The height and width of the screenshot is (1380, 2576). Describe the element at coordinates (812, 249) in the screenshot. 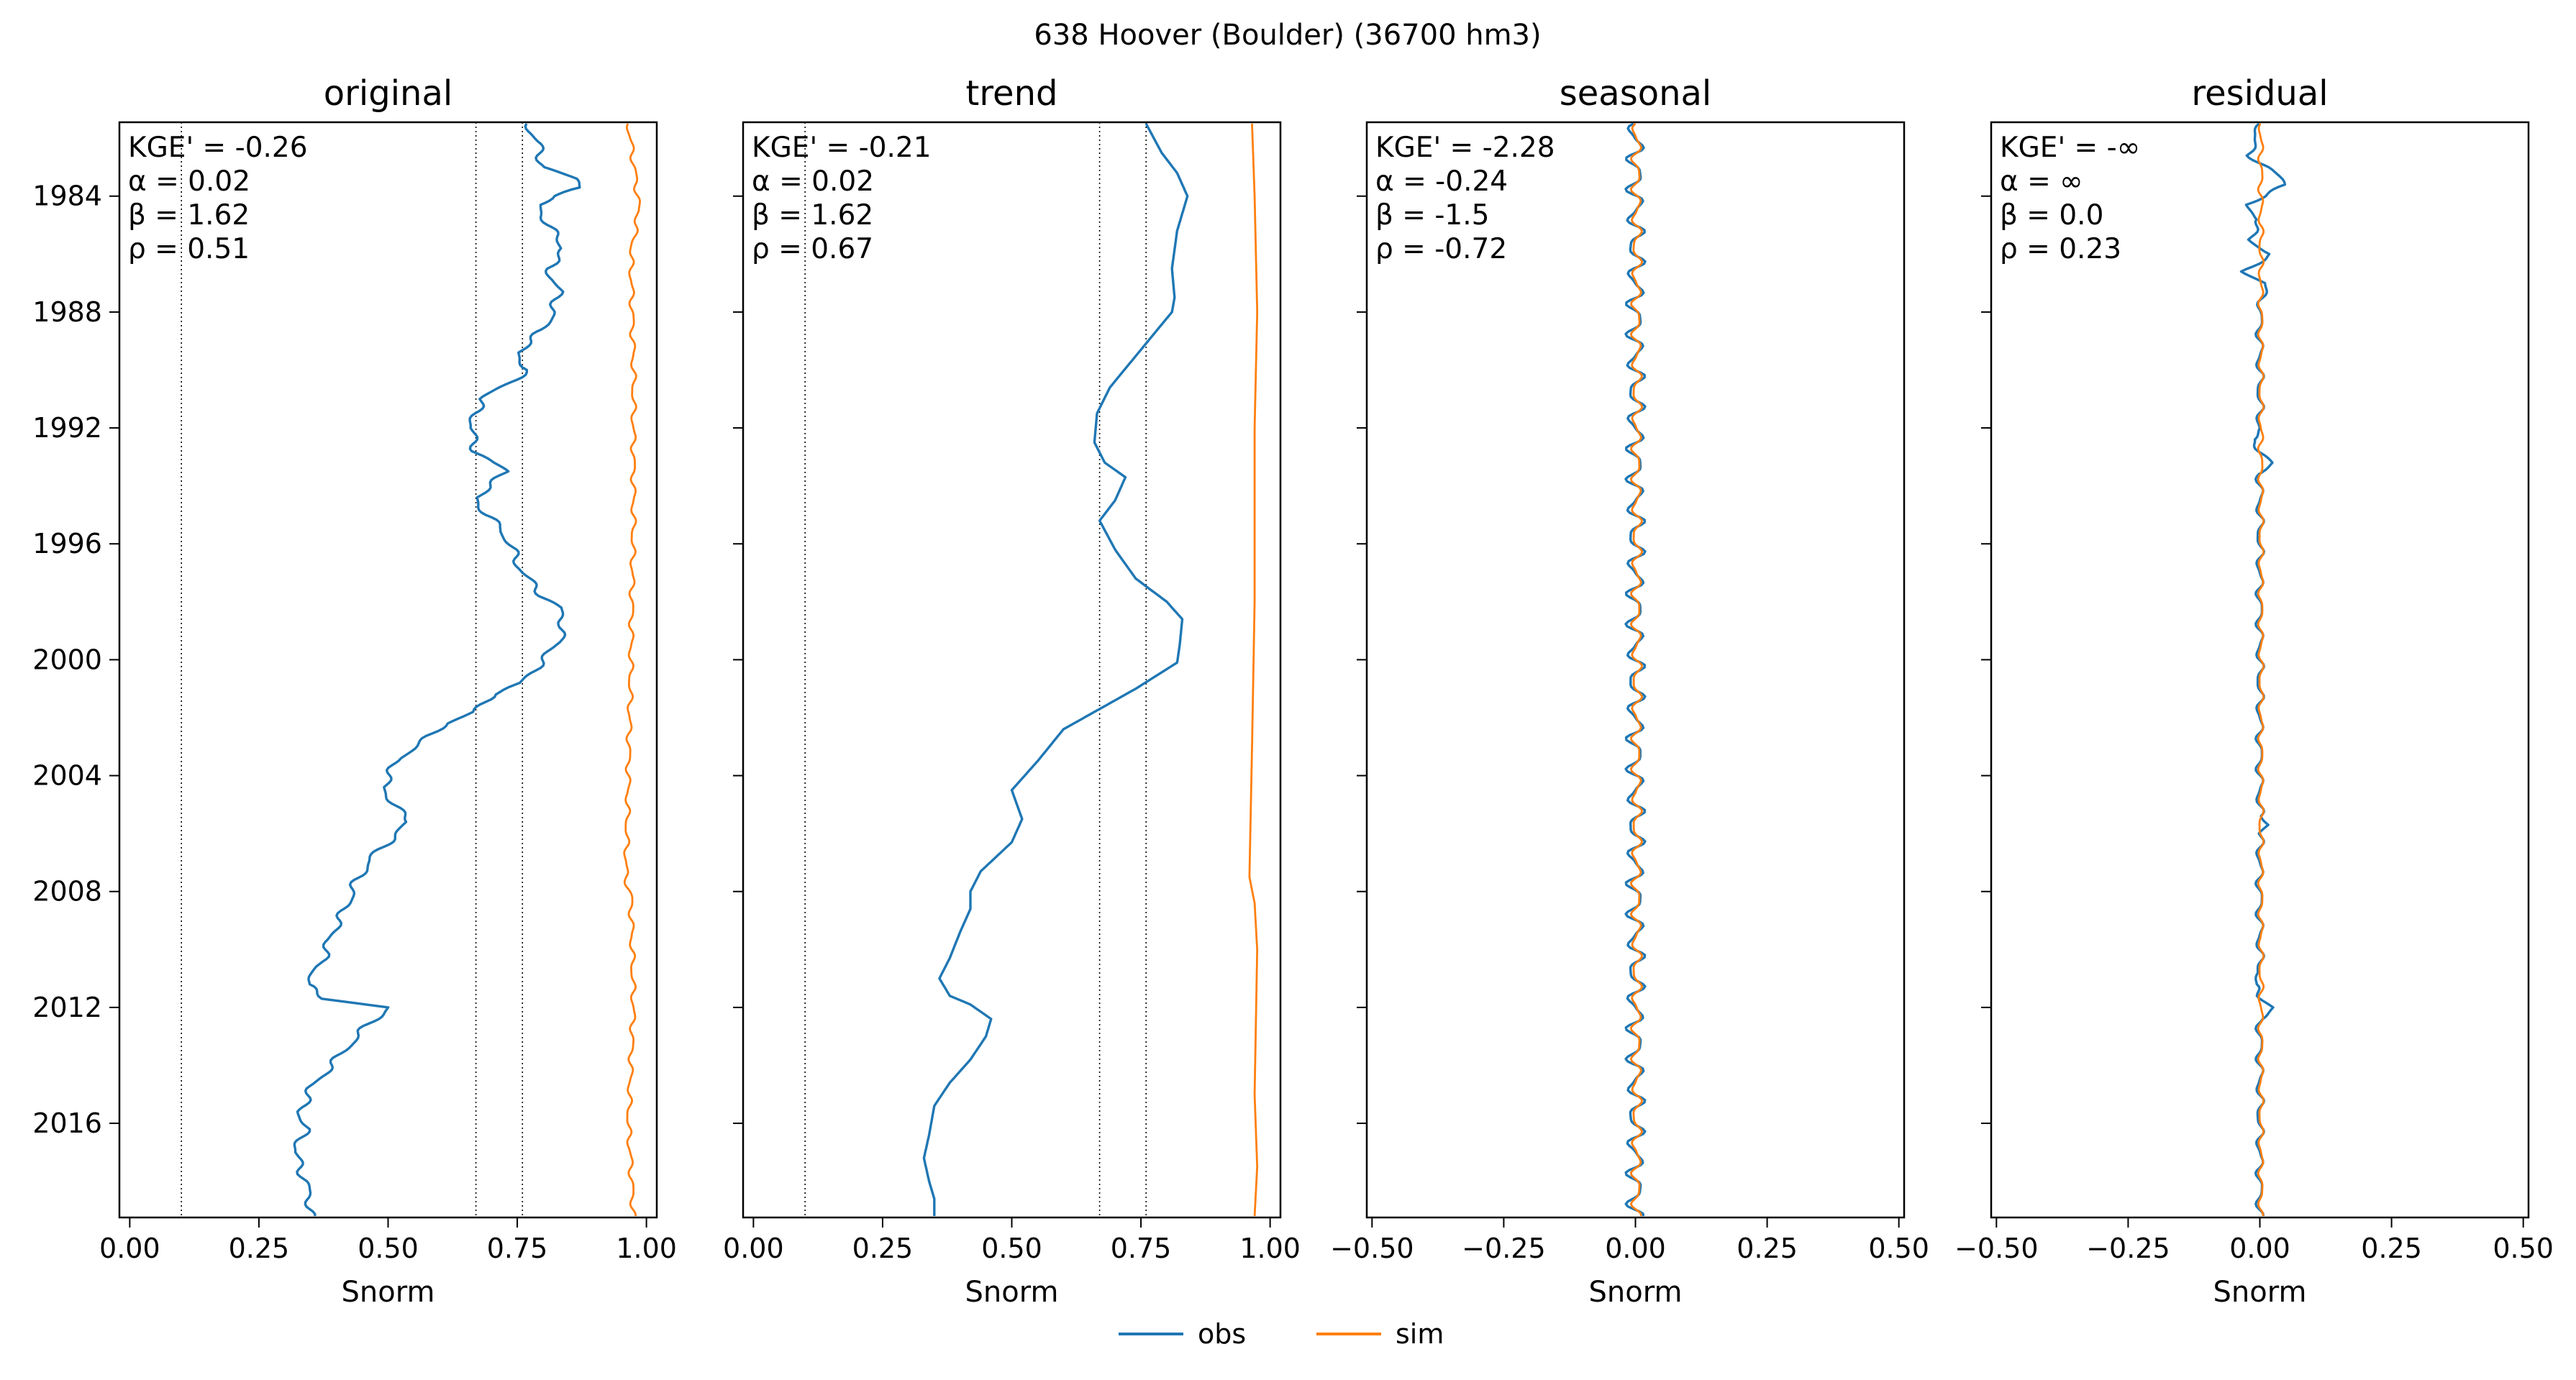

I see `stat-annotation: ρ = 0.67` at that location.